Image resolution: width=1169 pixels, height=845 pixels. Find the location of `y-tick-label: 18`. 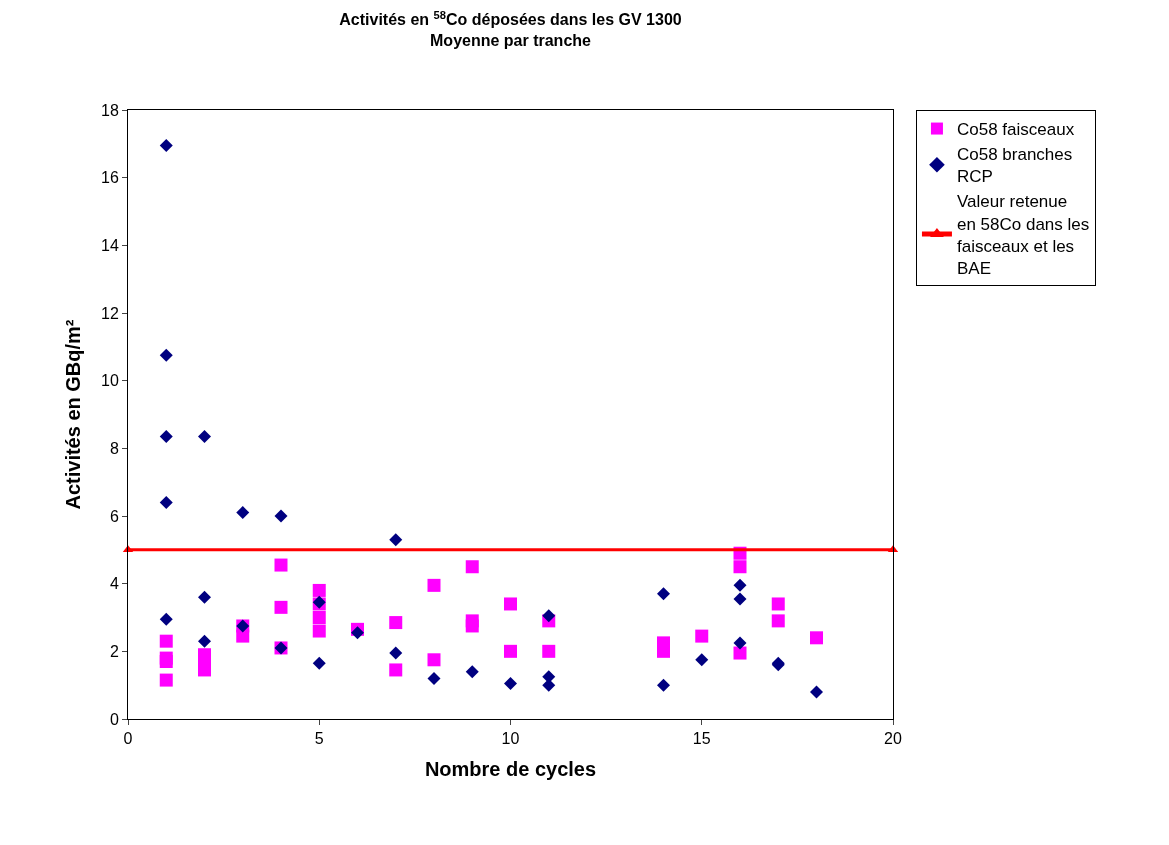

y-tick-label: 18 is located at coordinates (110, 110).